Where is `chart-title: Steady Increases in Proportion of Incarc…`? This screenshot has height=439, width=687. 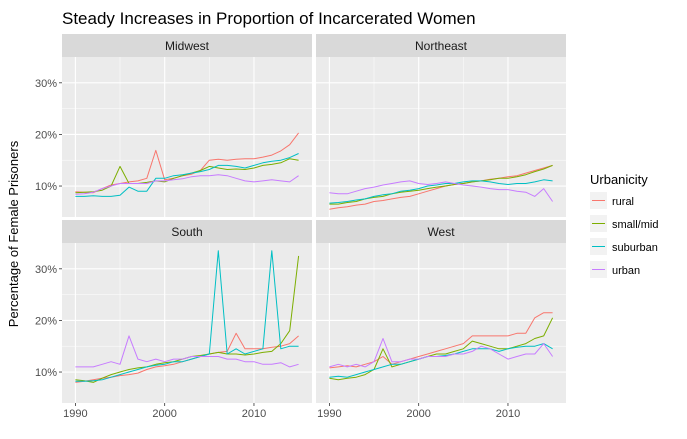 chart-title: Steady Increases in Proportion of Incarc… is located at coordinates (269, 18).